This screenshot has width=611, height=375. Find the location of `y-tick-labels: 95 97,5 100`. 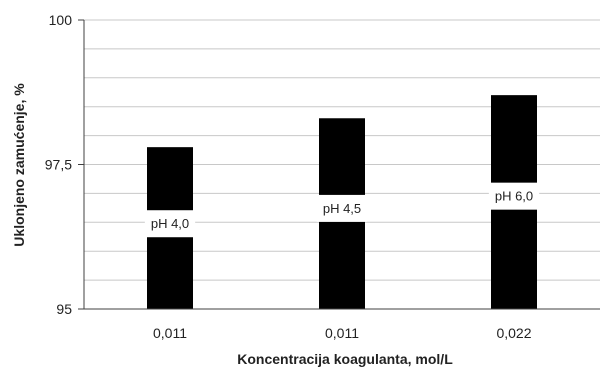

y-tick-labels: 95 97,5 100 is located at coordinates (58, 164).